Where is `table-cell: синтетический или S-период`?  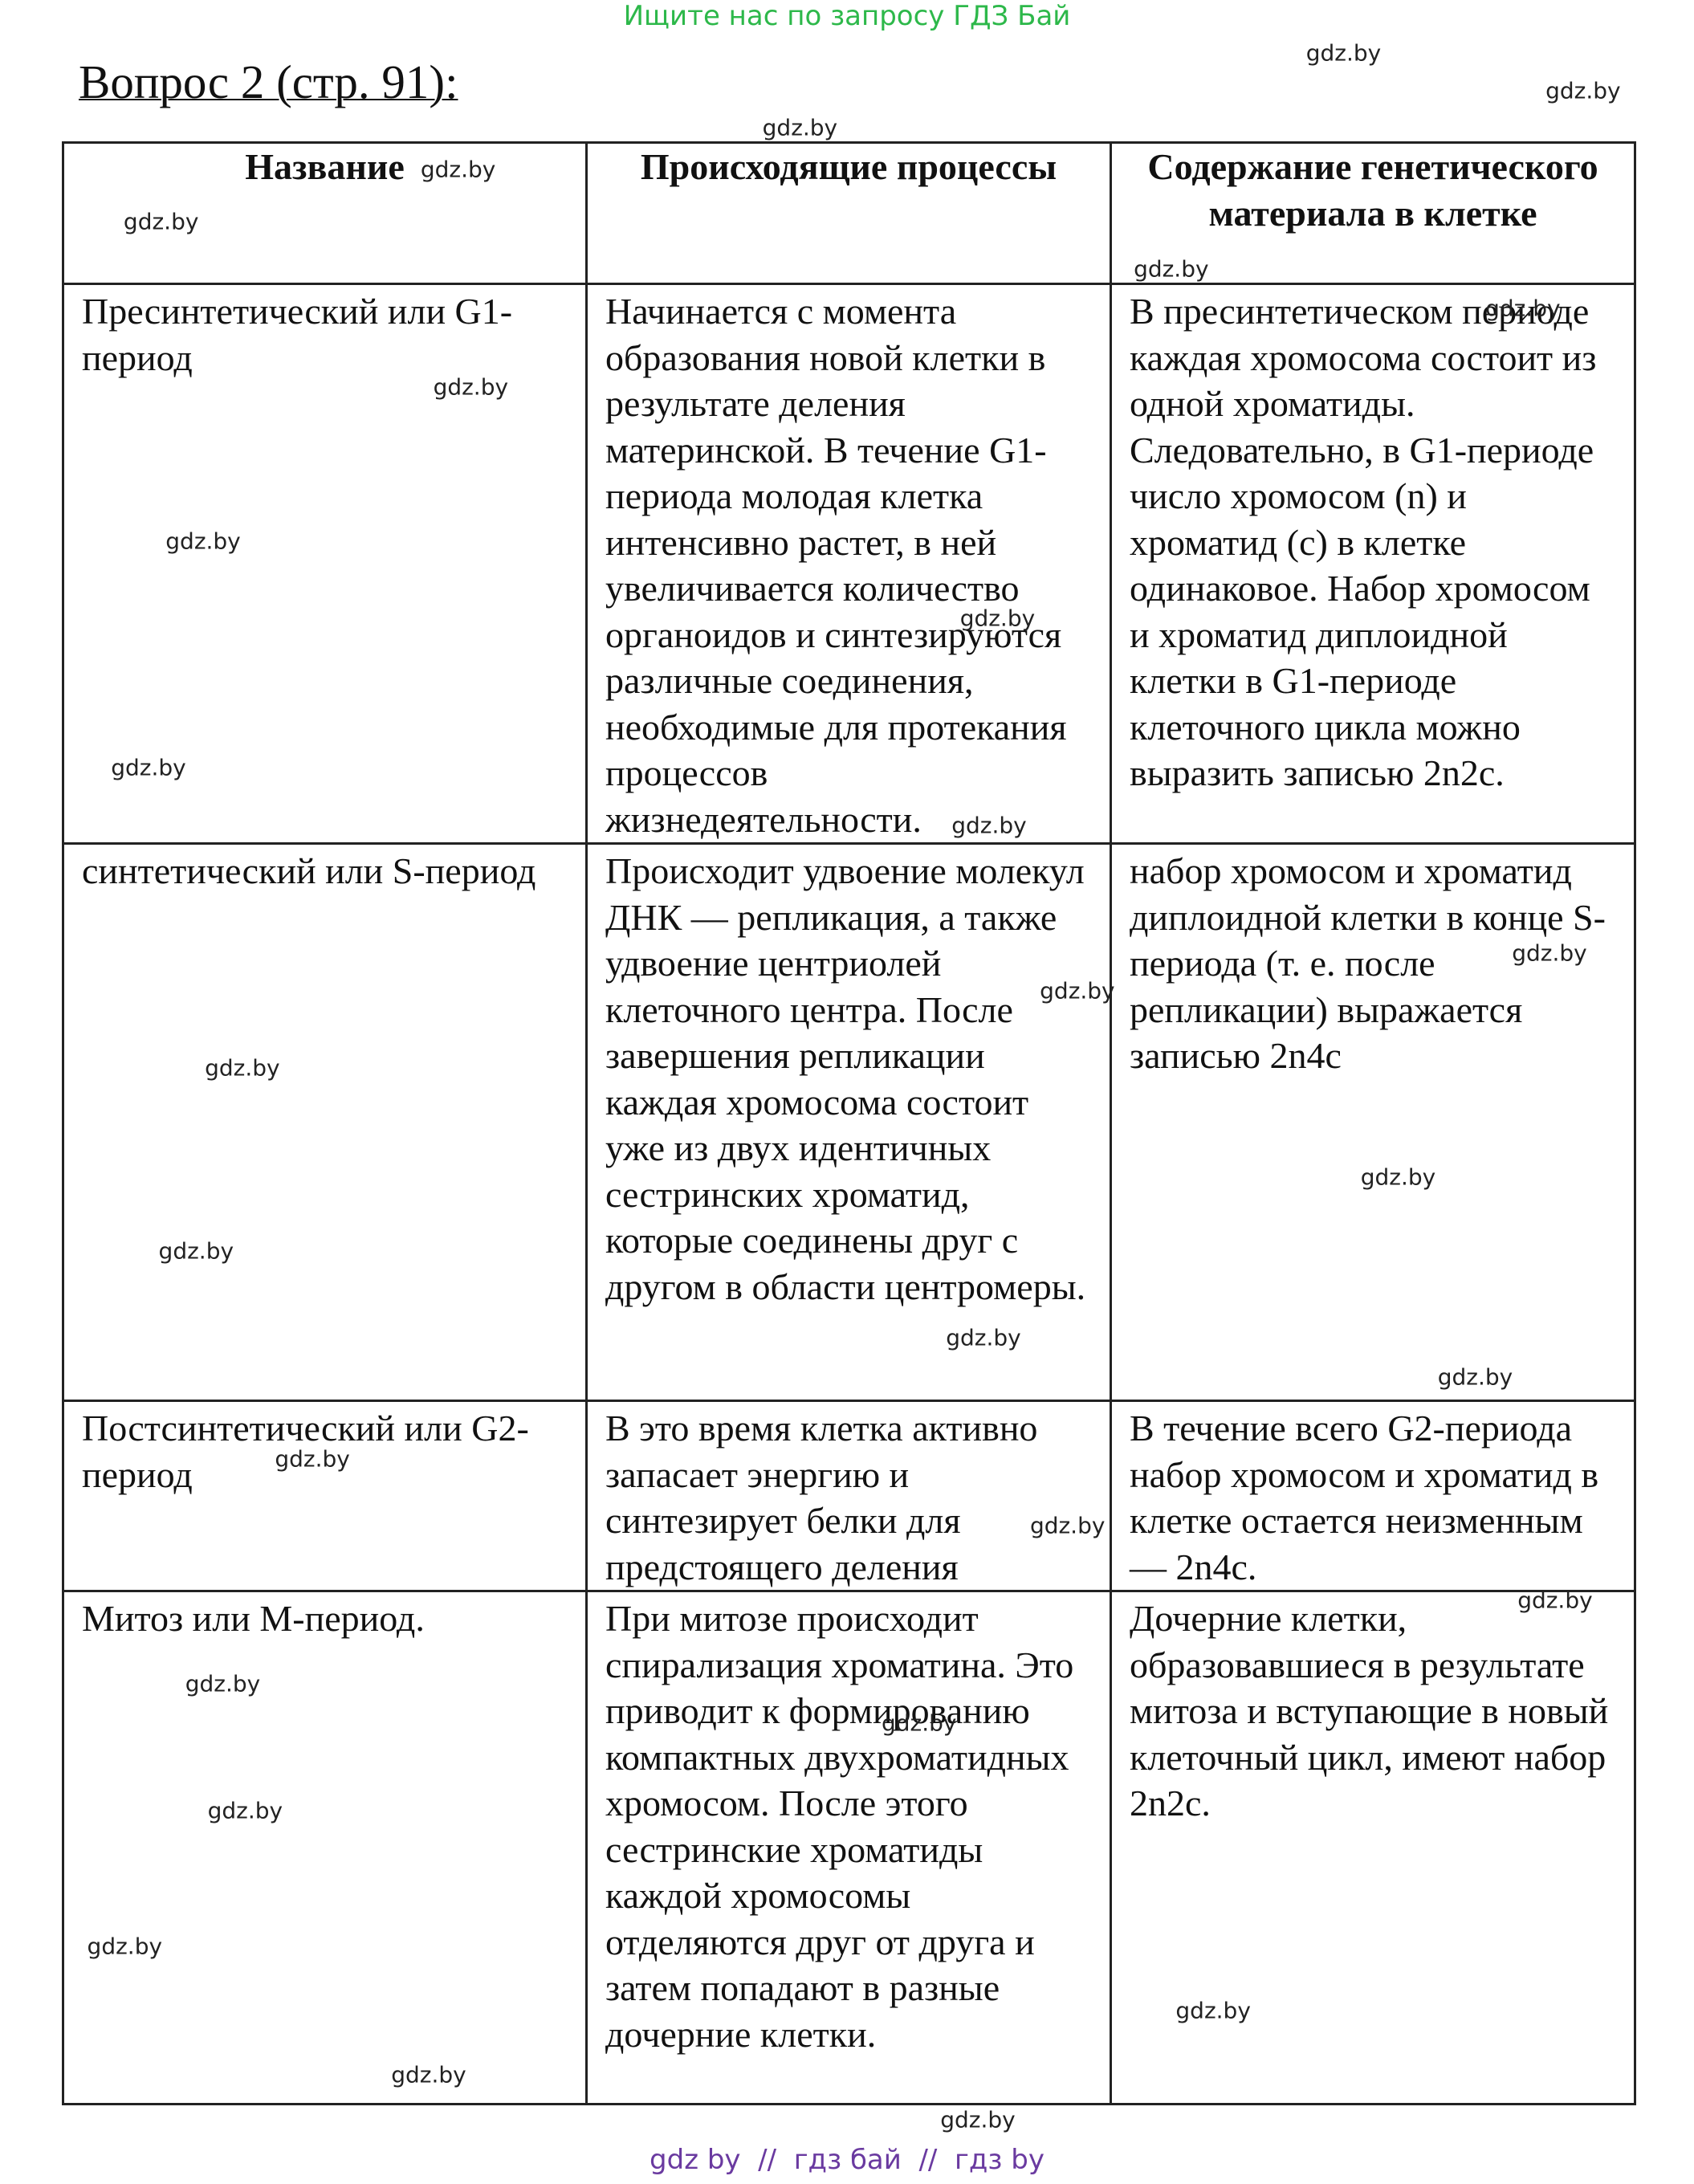 table-cell: синтетический или S-период is located at coordinates (325, 1122).